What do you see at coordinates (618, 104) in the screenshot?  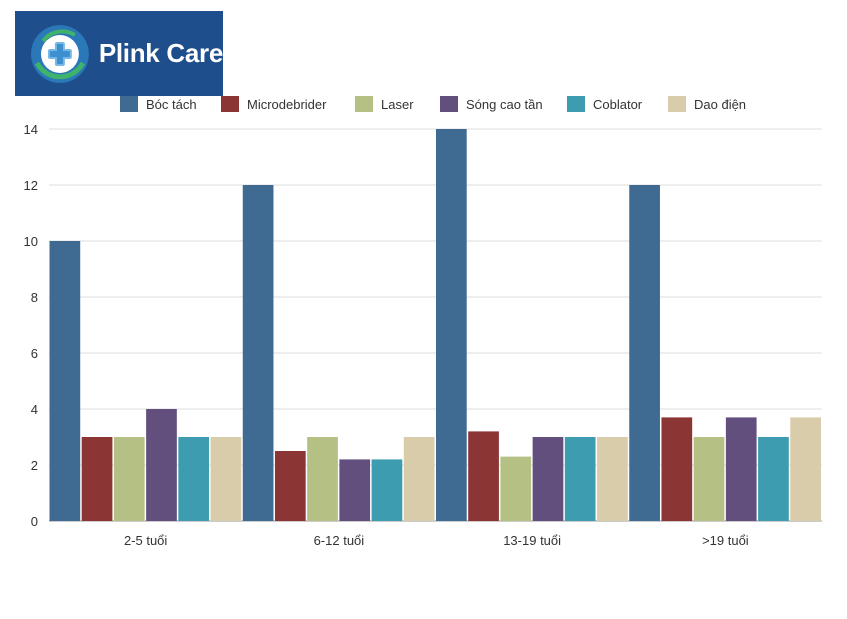 I see `legend-label: Coblator` at bounding box center [618, 104].